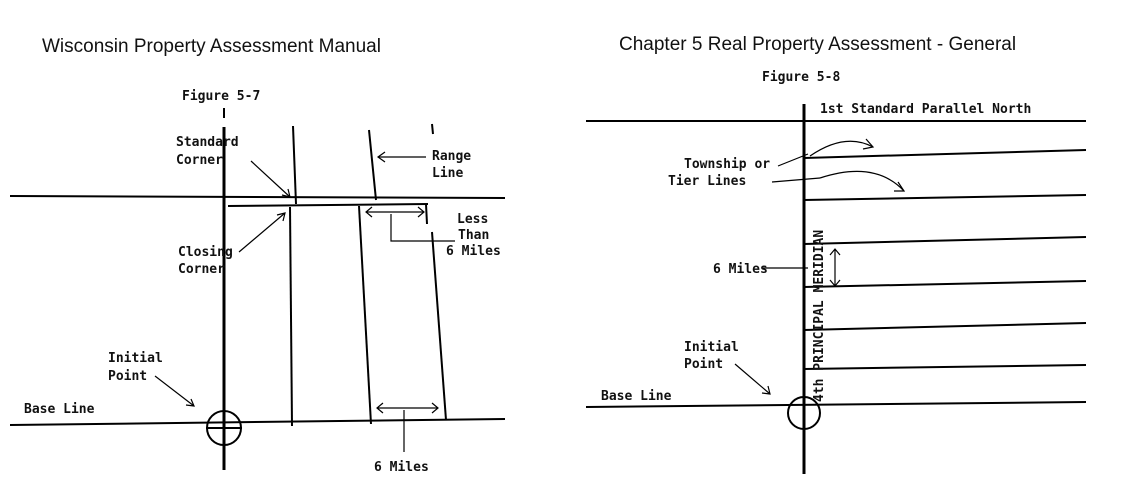  What do you see at coordinates (707, 181) in the screenshot?
I see `township-lines-label-2: Tier Lines` at bounding box center [707, 181].